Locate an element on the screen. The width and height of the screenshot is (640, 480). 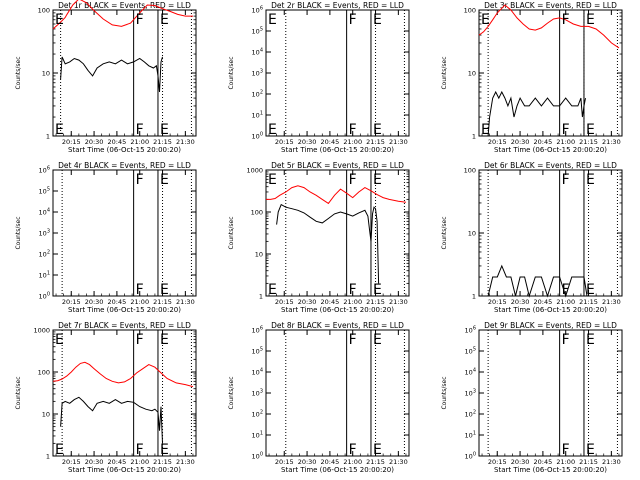
y-tick-label: 1 is located at coordinates (48, 457).